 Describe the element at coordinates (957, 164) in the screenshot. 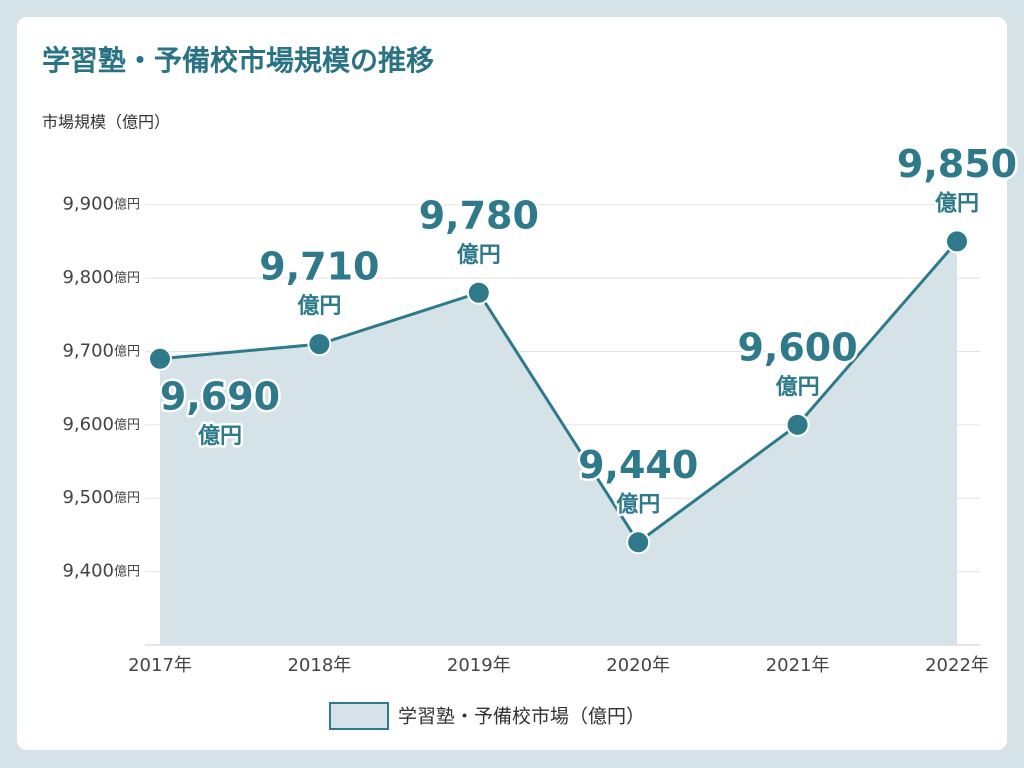

I see `value-label: 9,850` at that location.